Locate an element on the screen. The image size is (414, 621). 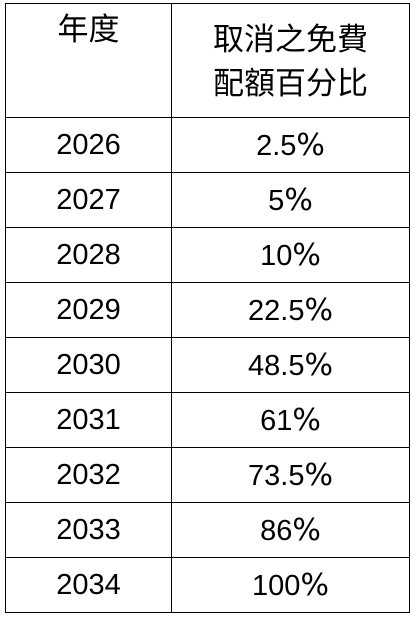
percentage-value: 100% is located at coordinates (290, 585).